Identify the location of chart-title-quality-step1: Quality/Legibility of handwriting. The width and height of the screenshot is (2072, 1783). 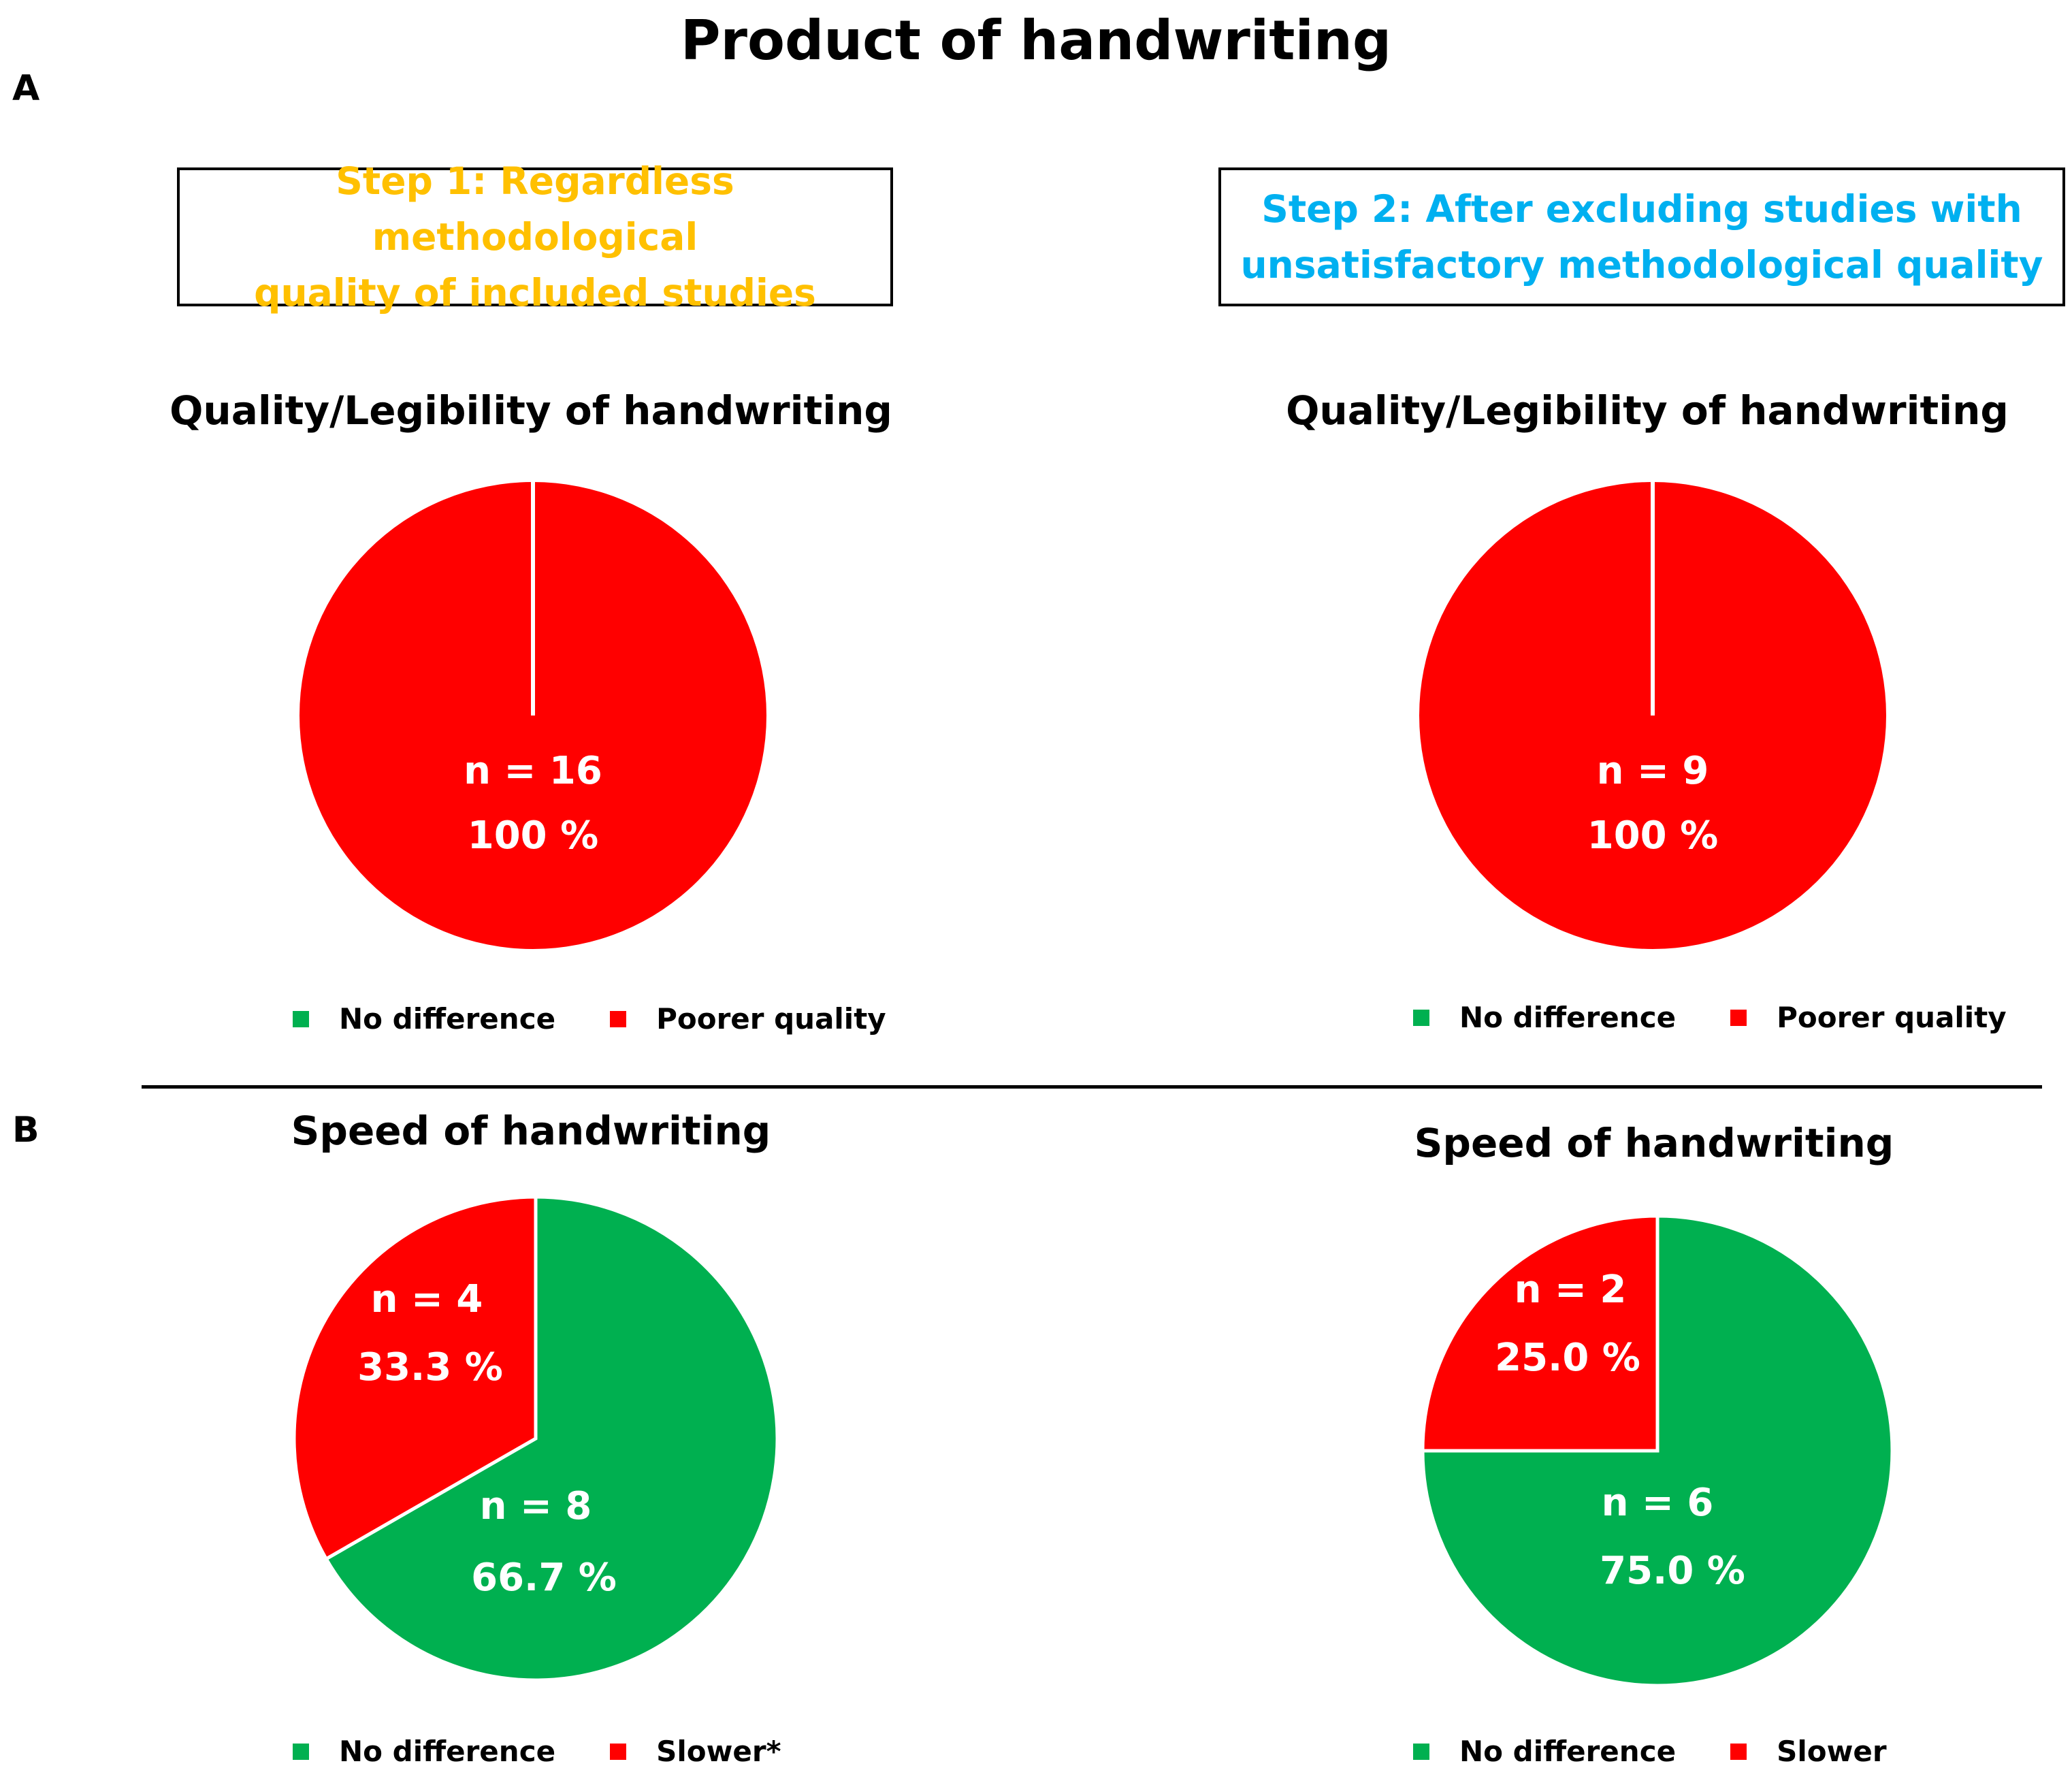
(530, 411).